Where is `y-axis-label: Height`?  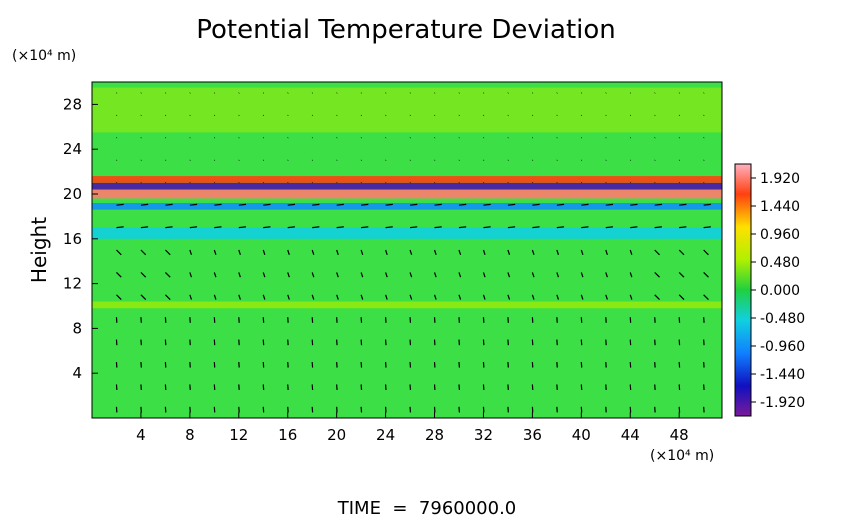
y-axis-label: Height is located at coordinates (39, 250).